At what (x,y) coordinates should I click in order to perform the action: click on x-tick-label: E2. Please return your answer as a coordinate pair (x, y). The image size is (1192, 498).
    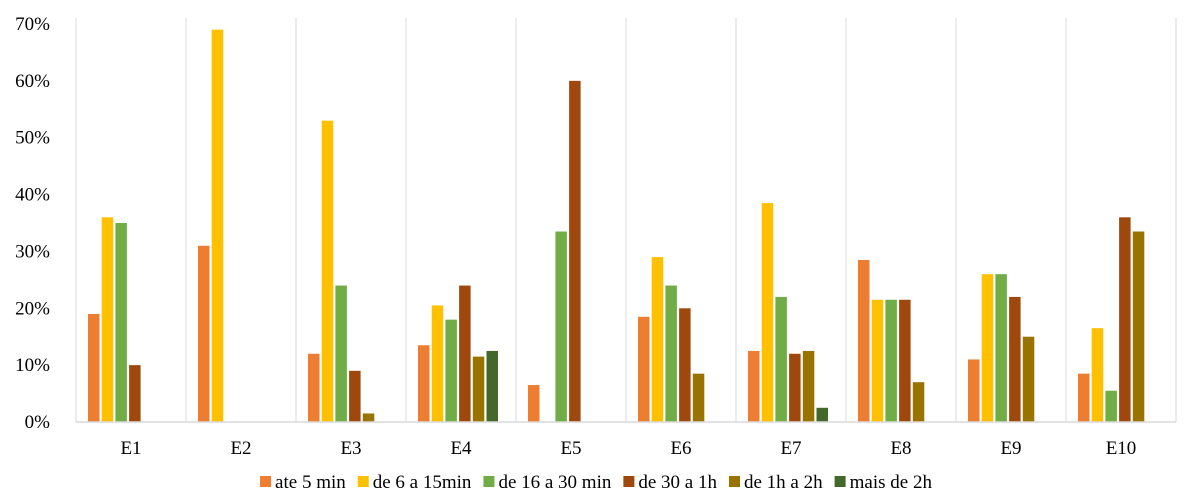
    Looking at the image, I should click on (240, 448).